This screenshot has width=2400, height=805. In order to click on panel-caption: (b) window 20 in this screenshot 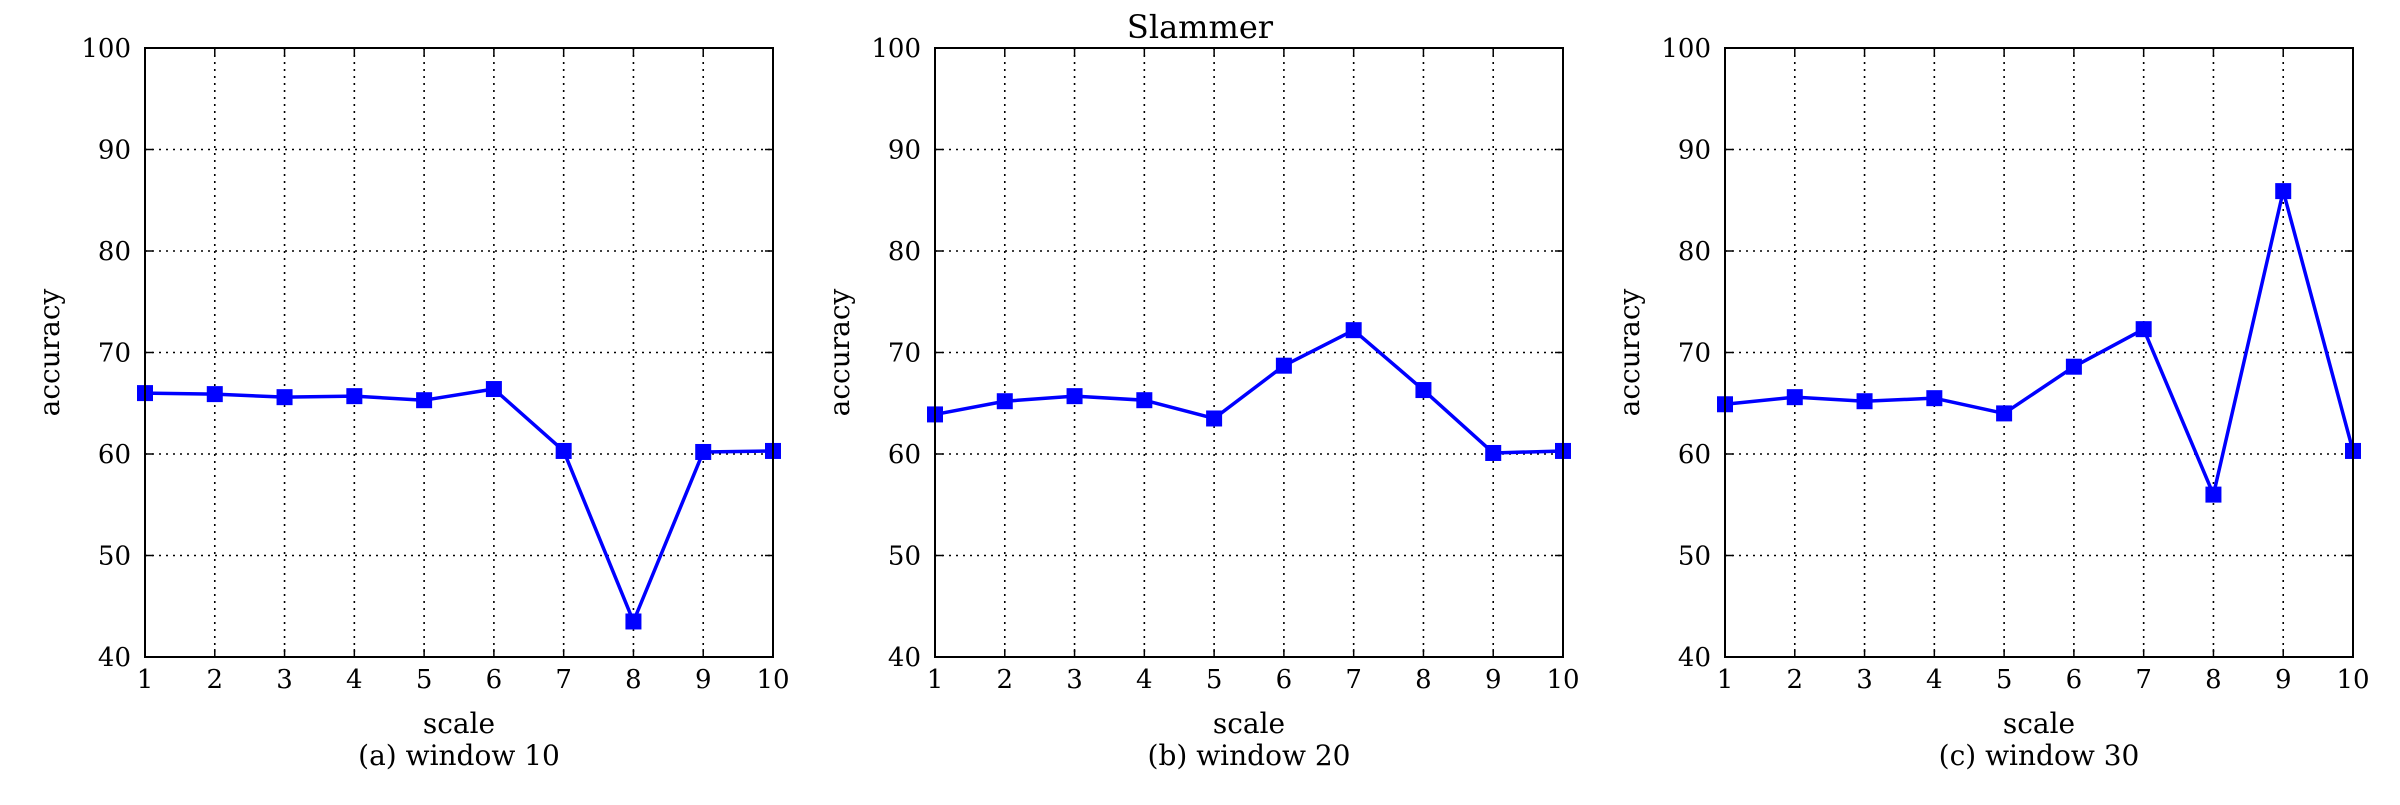, I will do `click(1249, 755)`.